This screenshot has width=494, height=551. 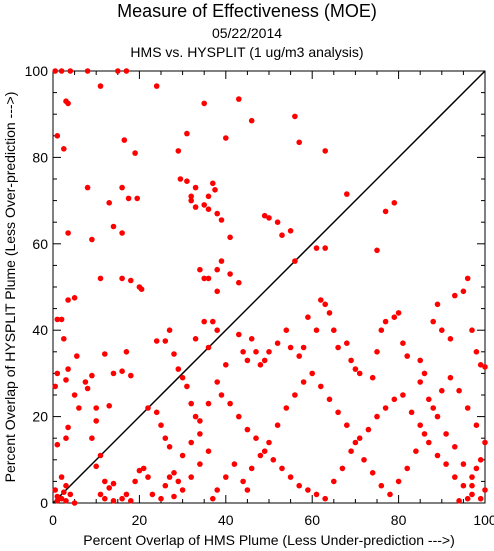 What do you see at coordinates (53, 520) in the screenshot?
I see `x-tick-label: 0` at bounding box center [53, 520].